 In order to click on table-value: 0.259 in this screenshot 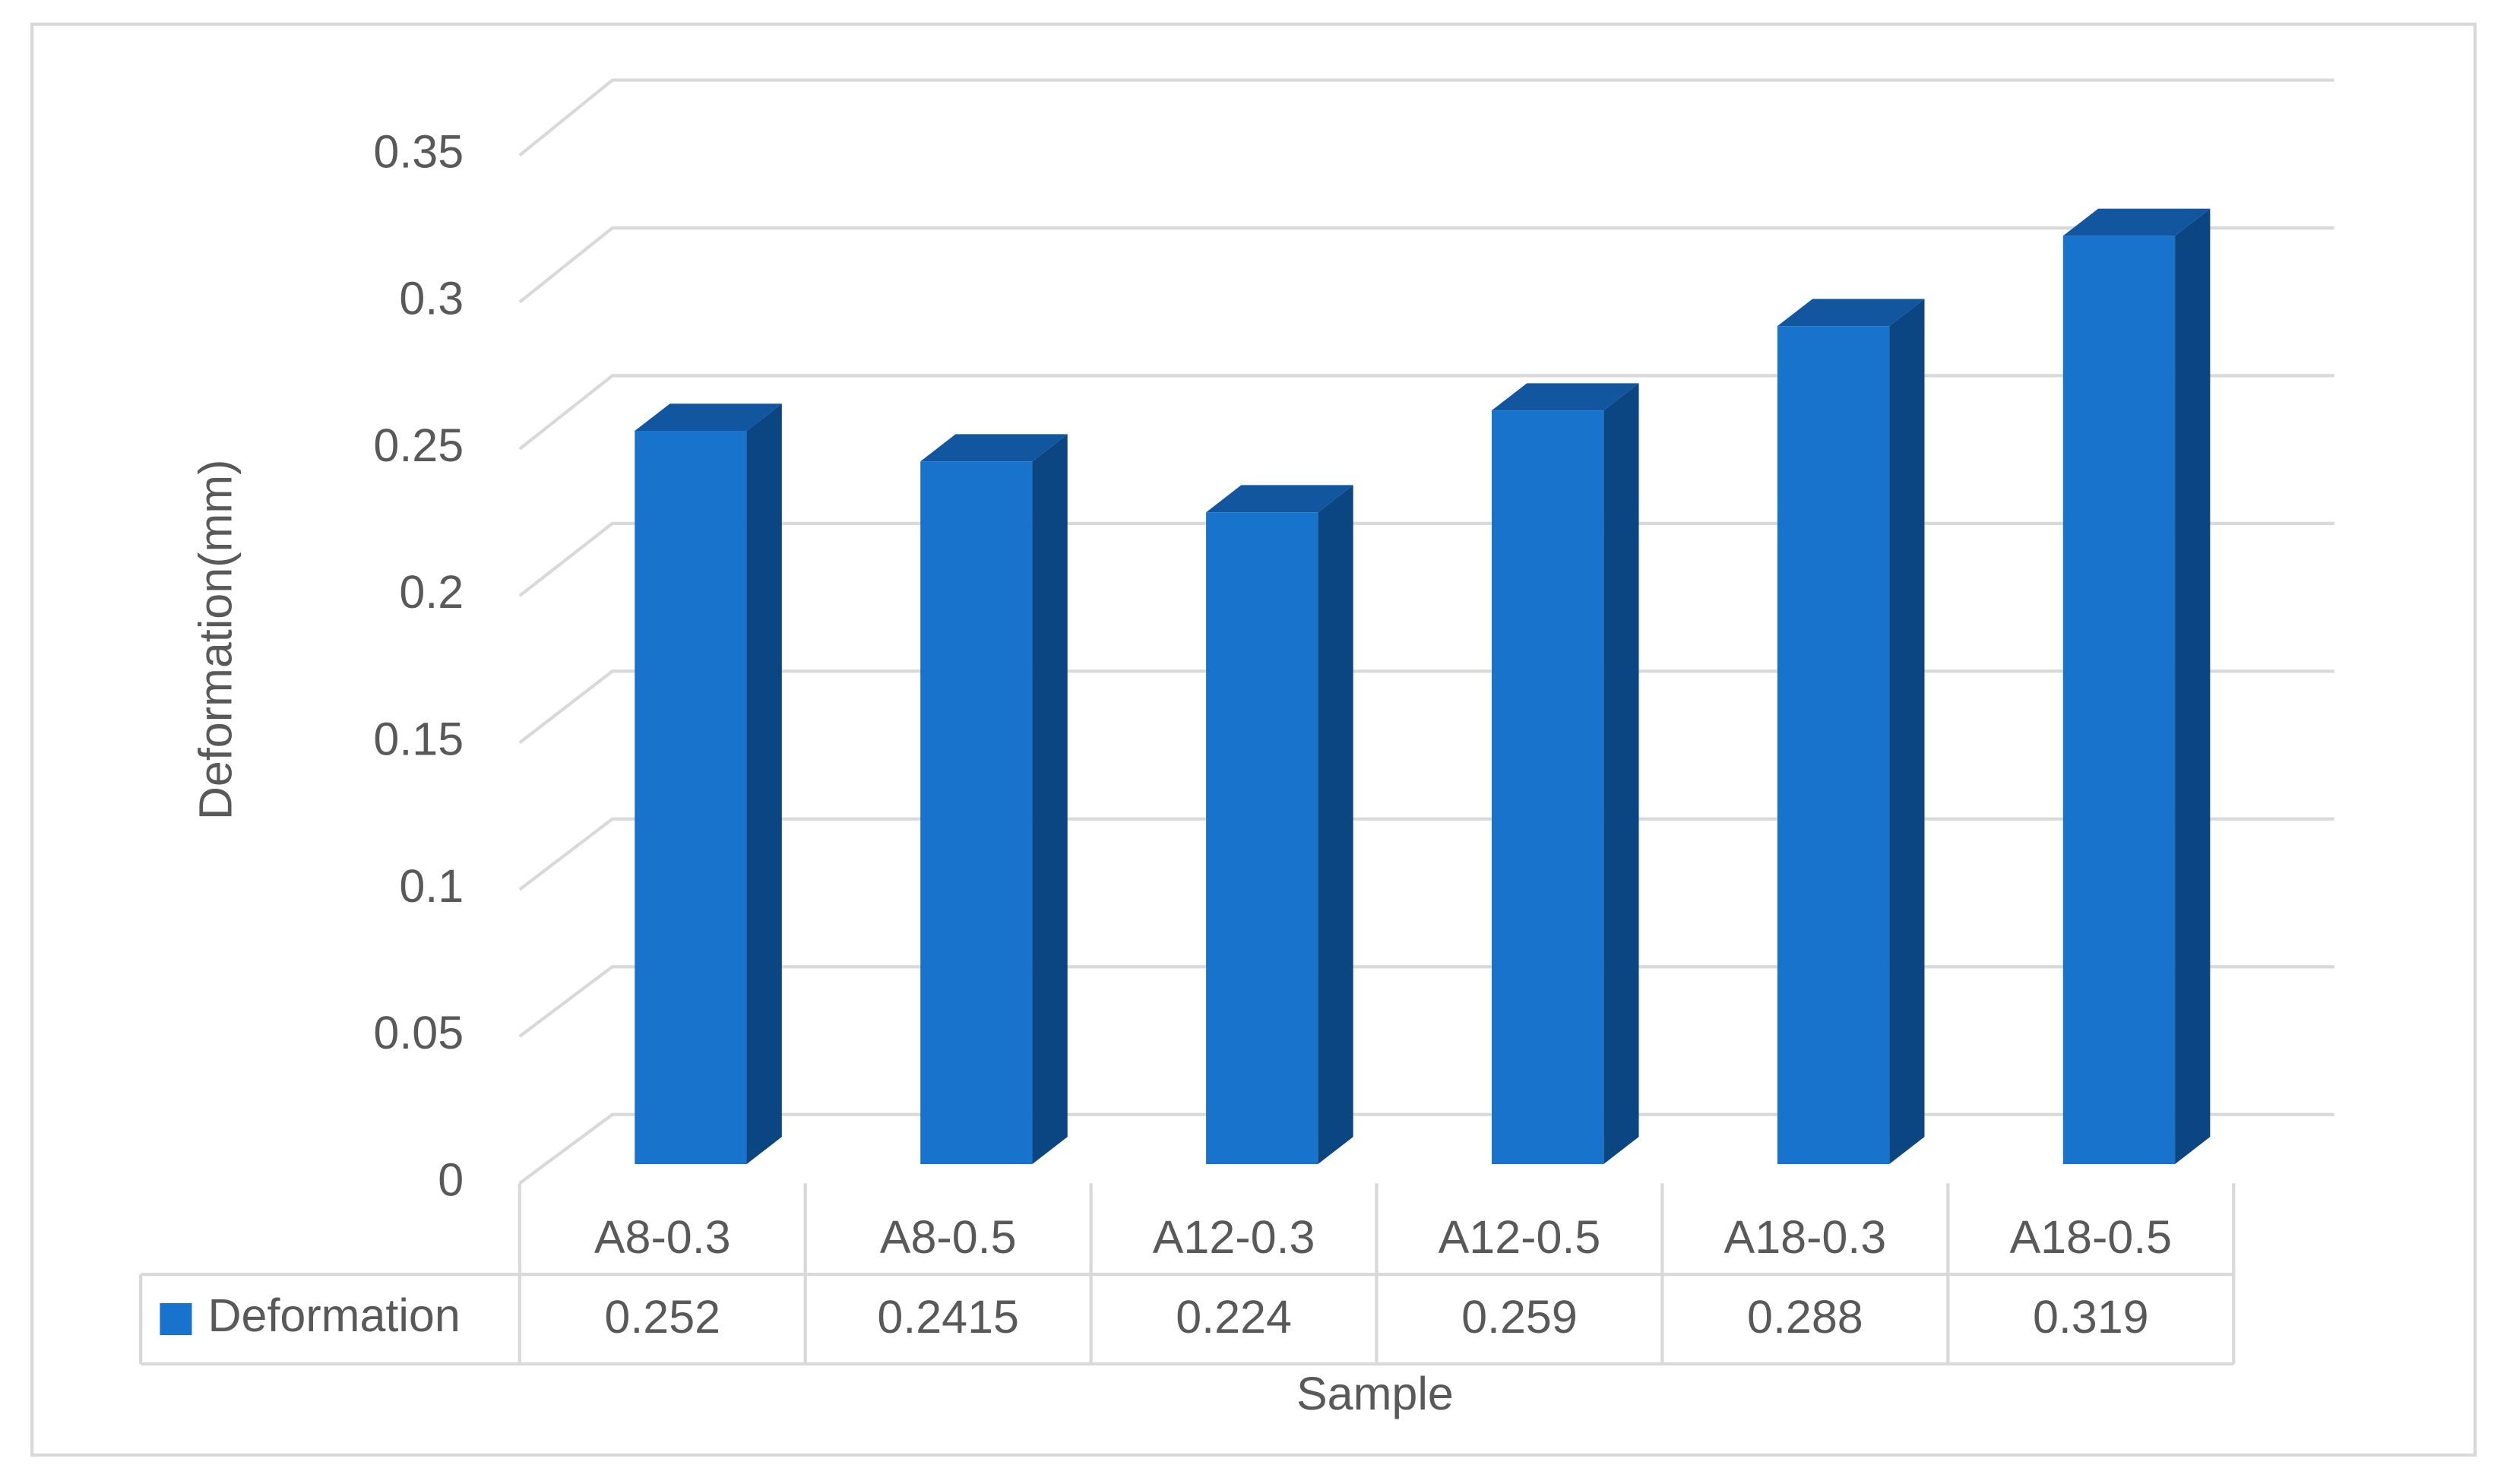, I will do `click(1519, 1317)`.